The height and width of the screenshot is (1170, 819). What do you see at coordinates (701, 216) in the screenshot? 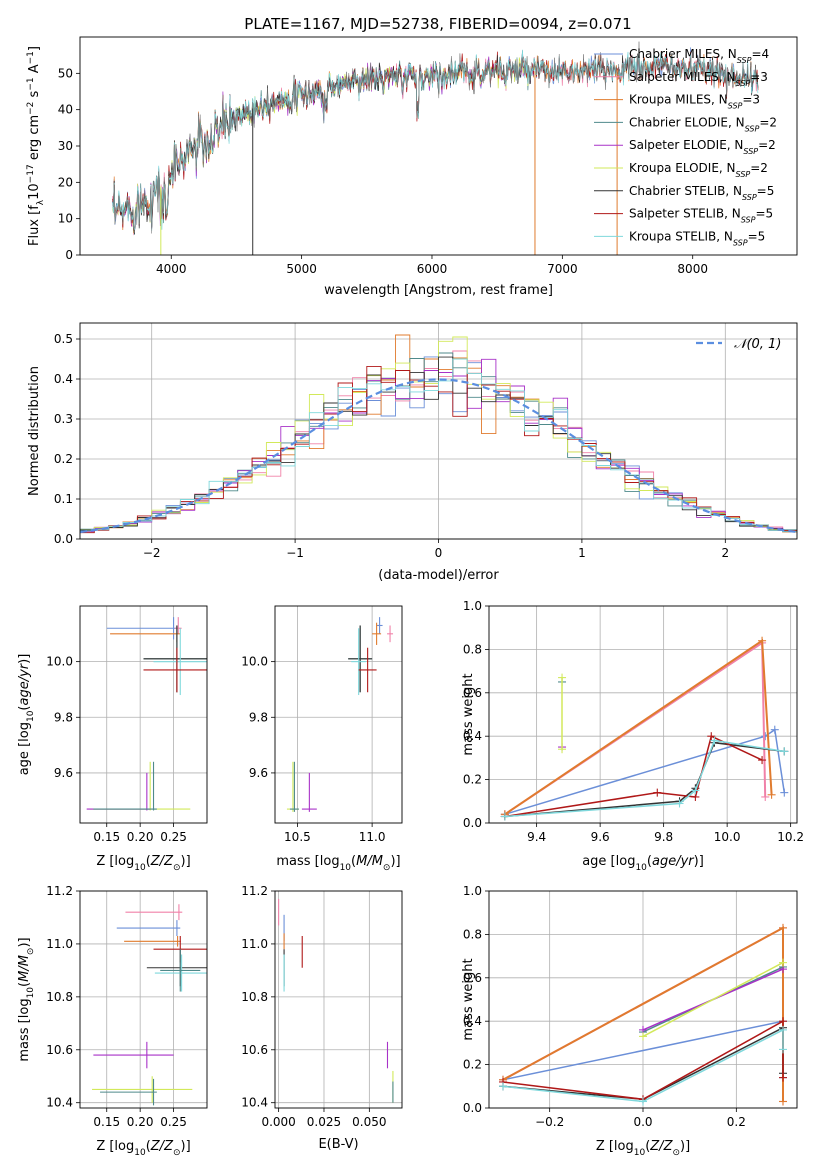
I see `legend-label: Salpeter STELIB, NSSP=5` at bounding box center [701, 216].